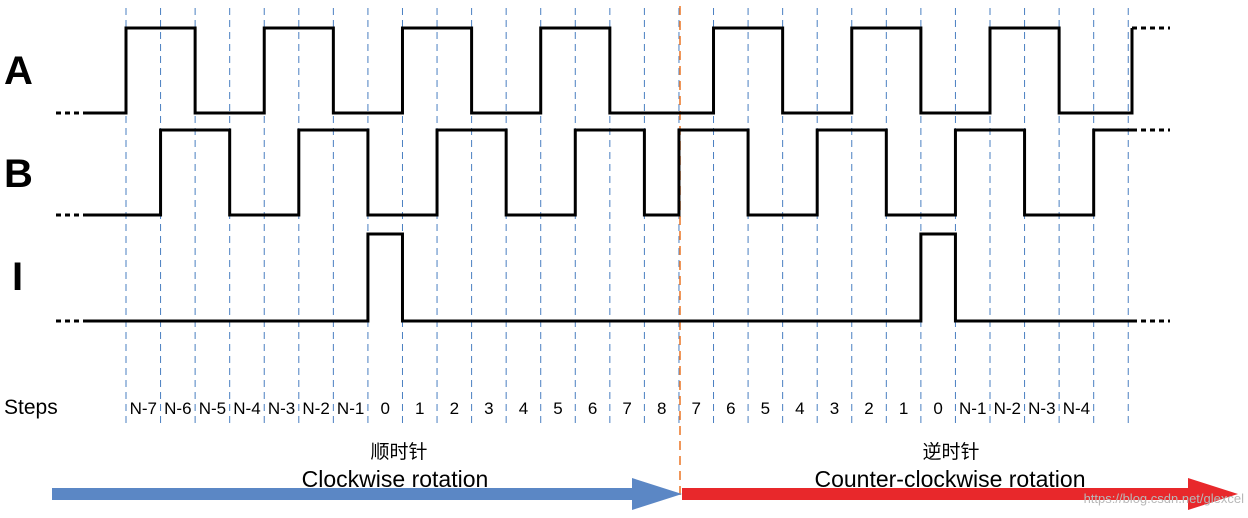 This screenshot has height=518, width=1248. I want to click on step-label: N-5, so click(212, 408).